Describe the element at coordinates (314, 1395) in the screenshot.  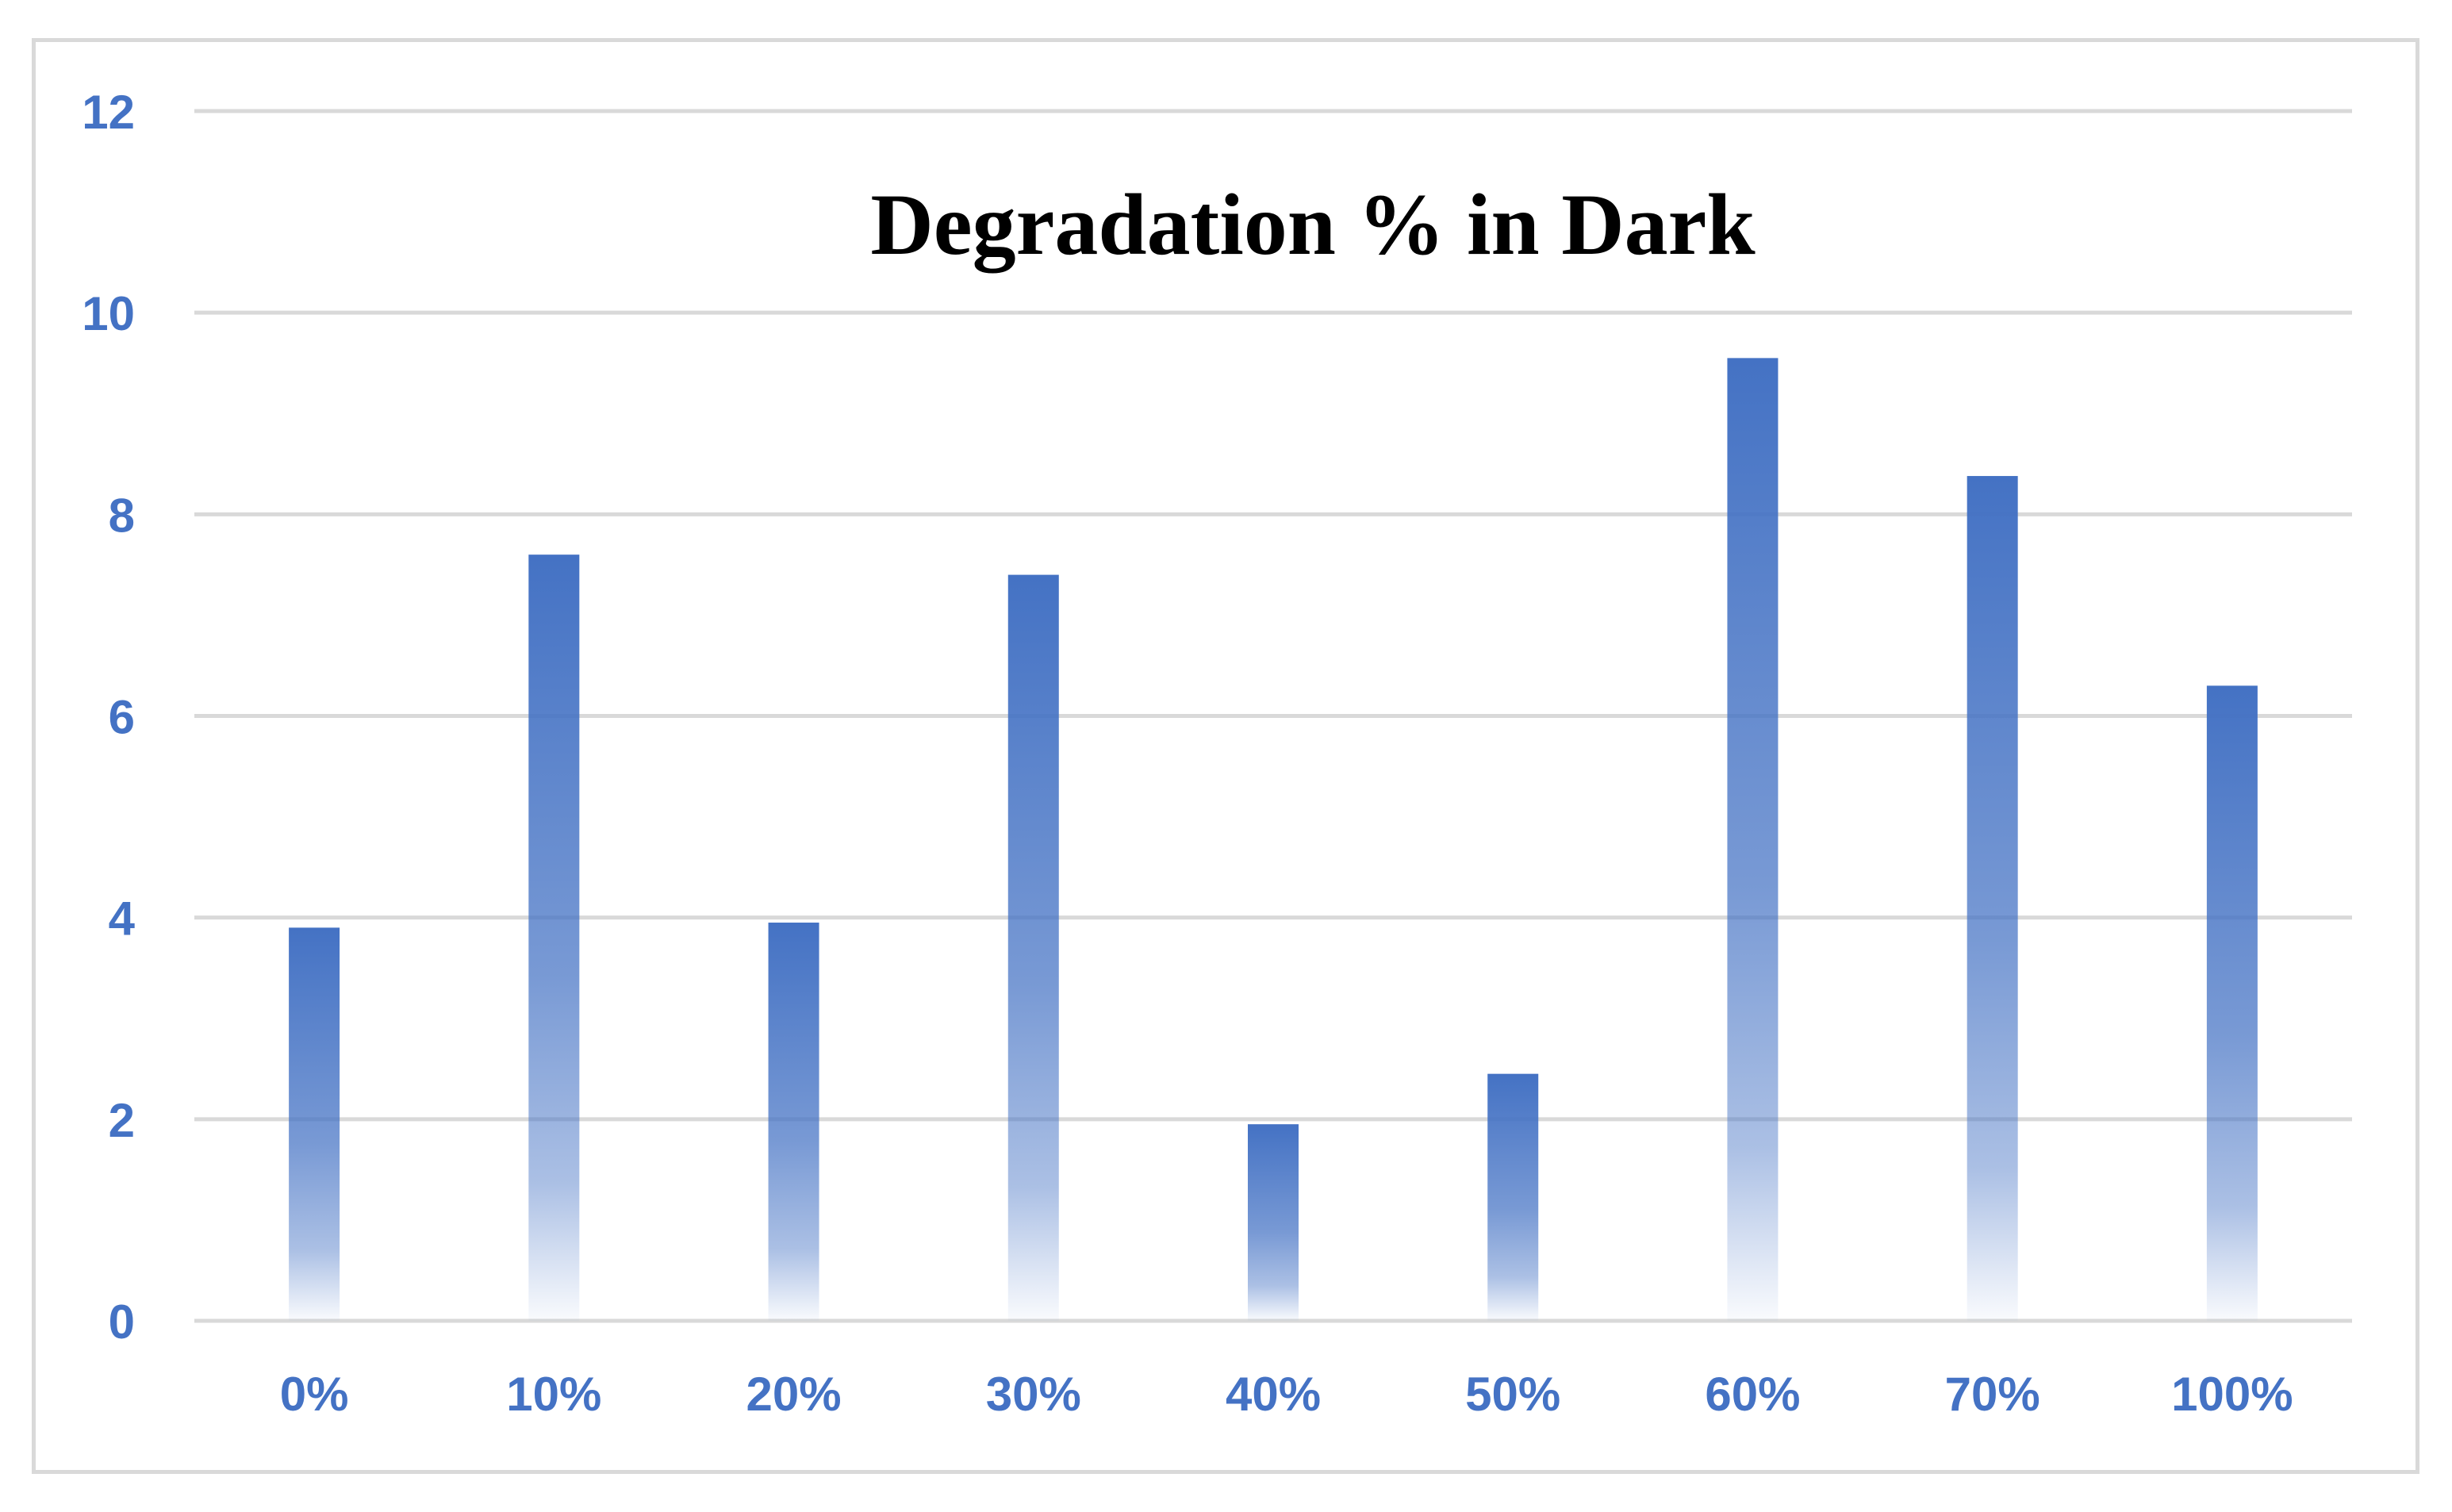
I see `x-tick-label: 0%` at that location.